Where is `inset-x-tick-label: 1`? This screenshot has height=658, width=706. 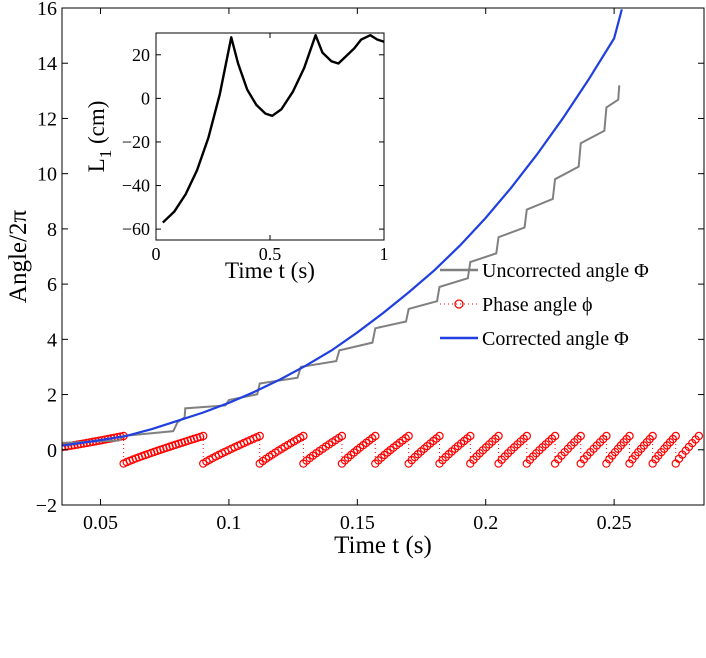
inset-x-tick-label: 1 is located at coordinates (384, 254).